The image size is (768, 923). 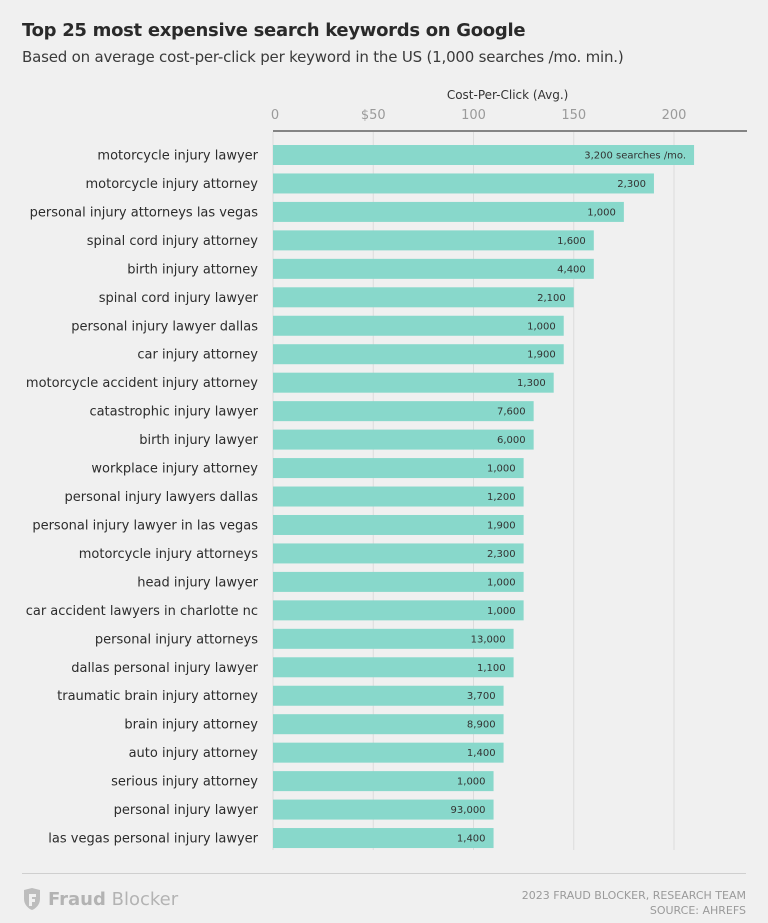 I want to click on category-label: brain injury attorney, so click(x=191, y=725).